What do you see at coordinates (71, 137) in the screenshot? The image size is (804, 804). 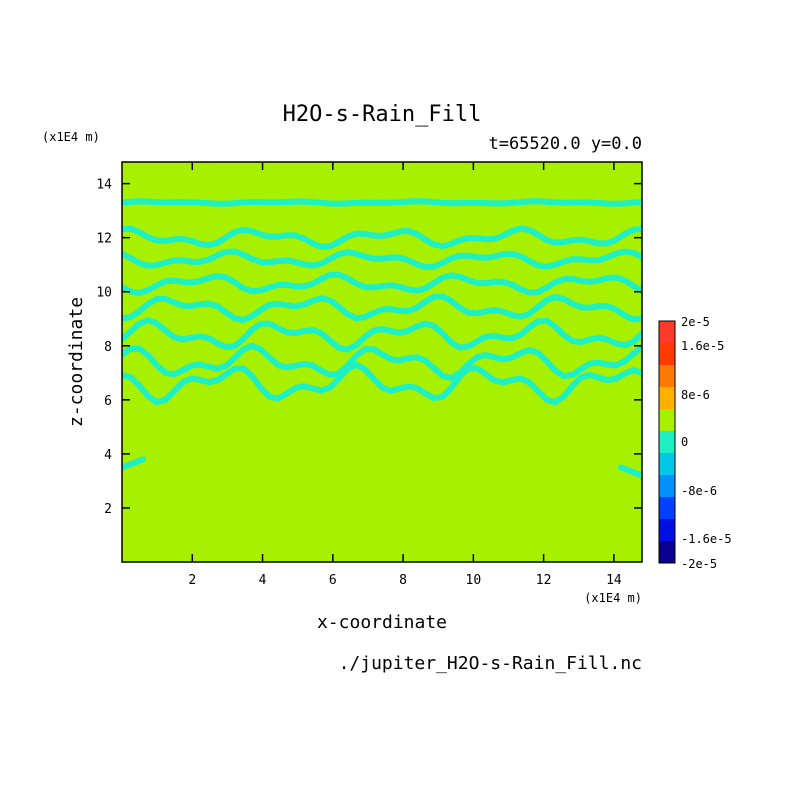 I see `y-unit-label: (x1E4 m)` at bounding box center [71, 137].